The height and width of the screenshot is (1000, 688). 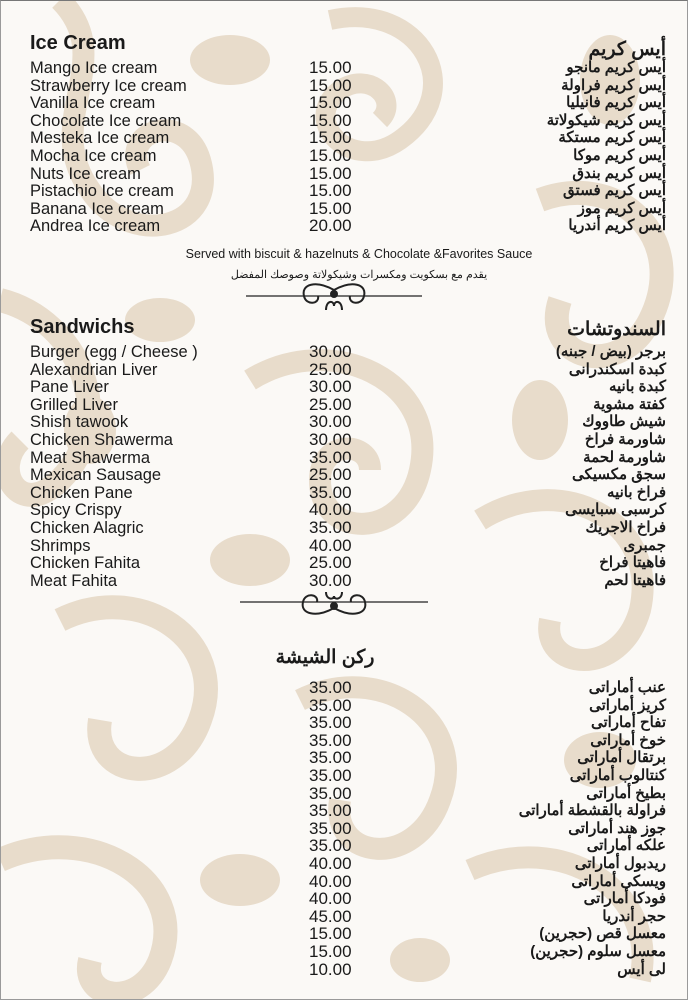 I want to click on item-price: 30.00, so click(x=330, y=580).